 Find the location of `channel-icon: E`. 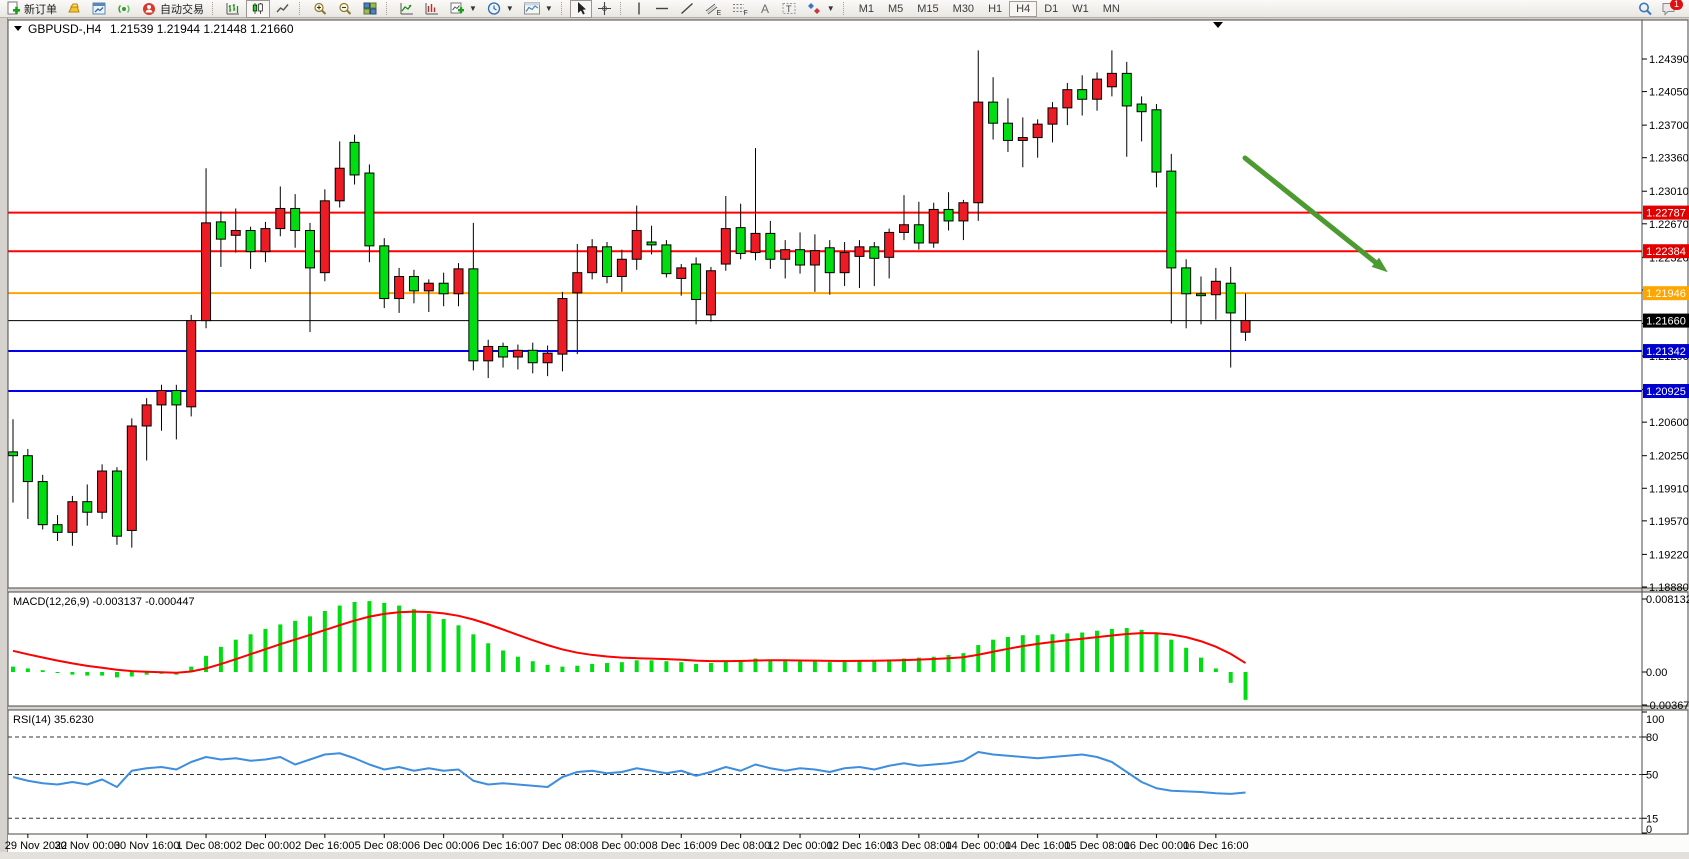

channel-icon: E is located at coordinates (713, 9).